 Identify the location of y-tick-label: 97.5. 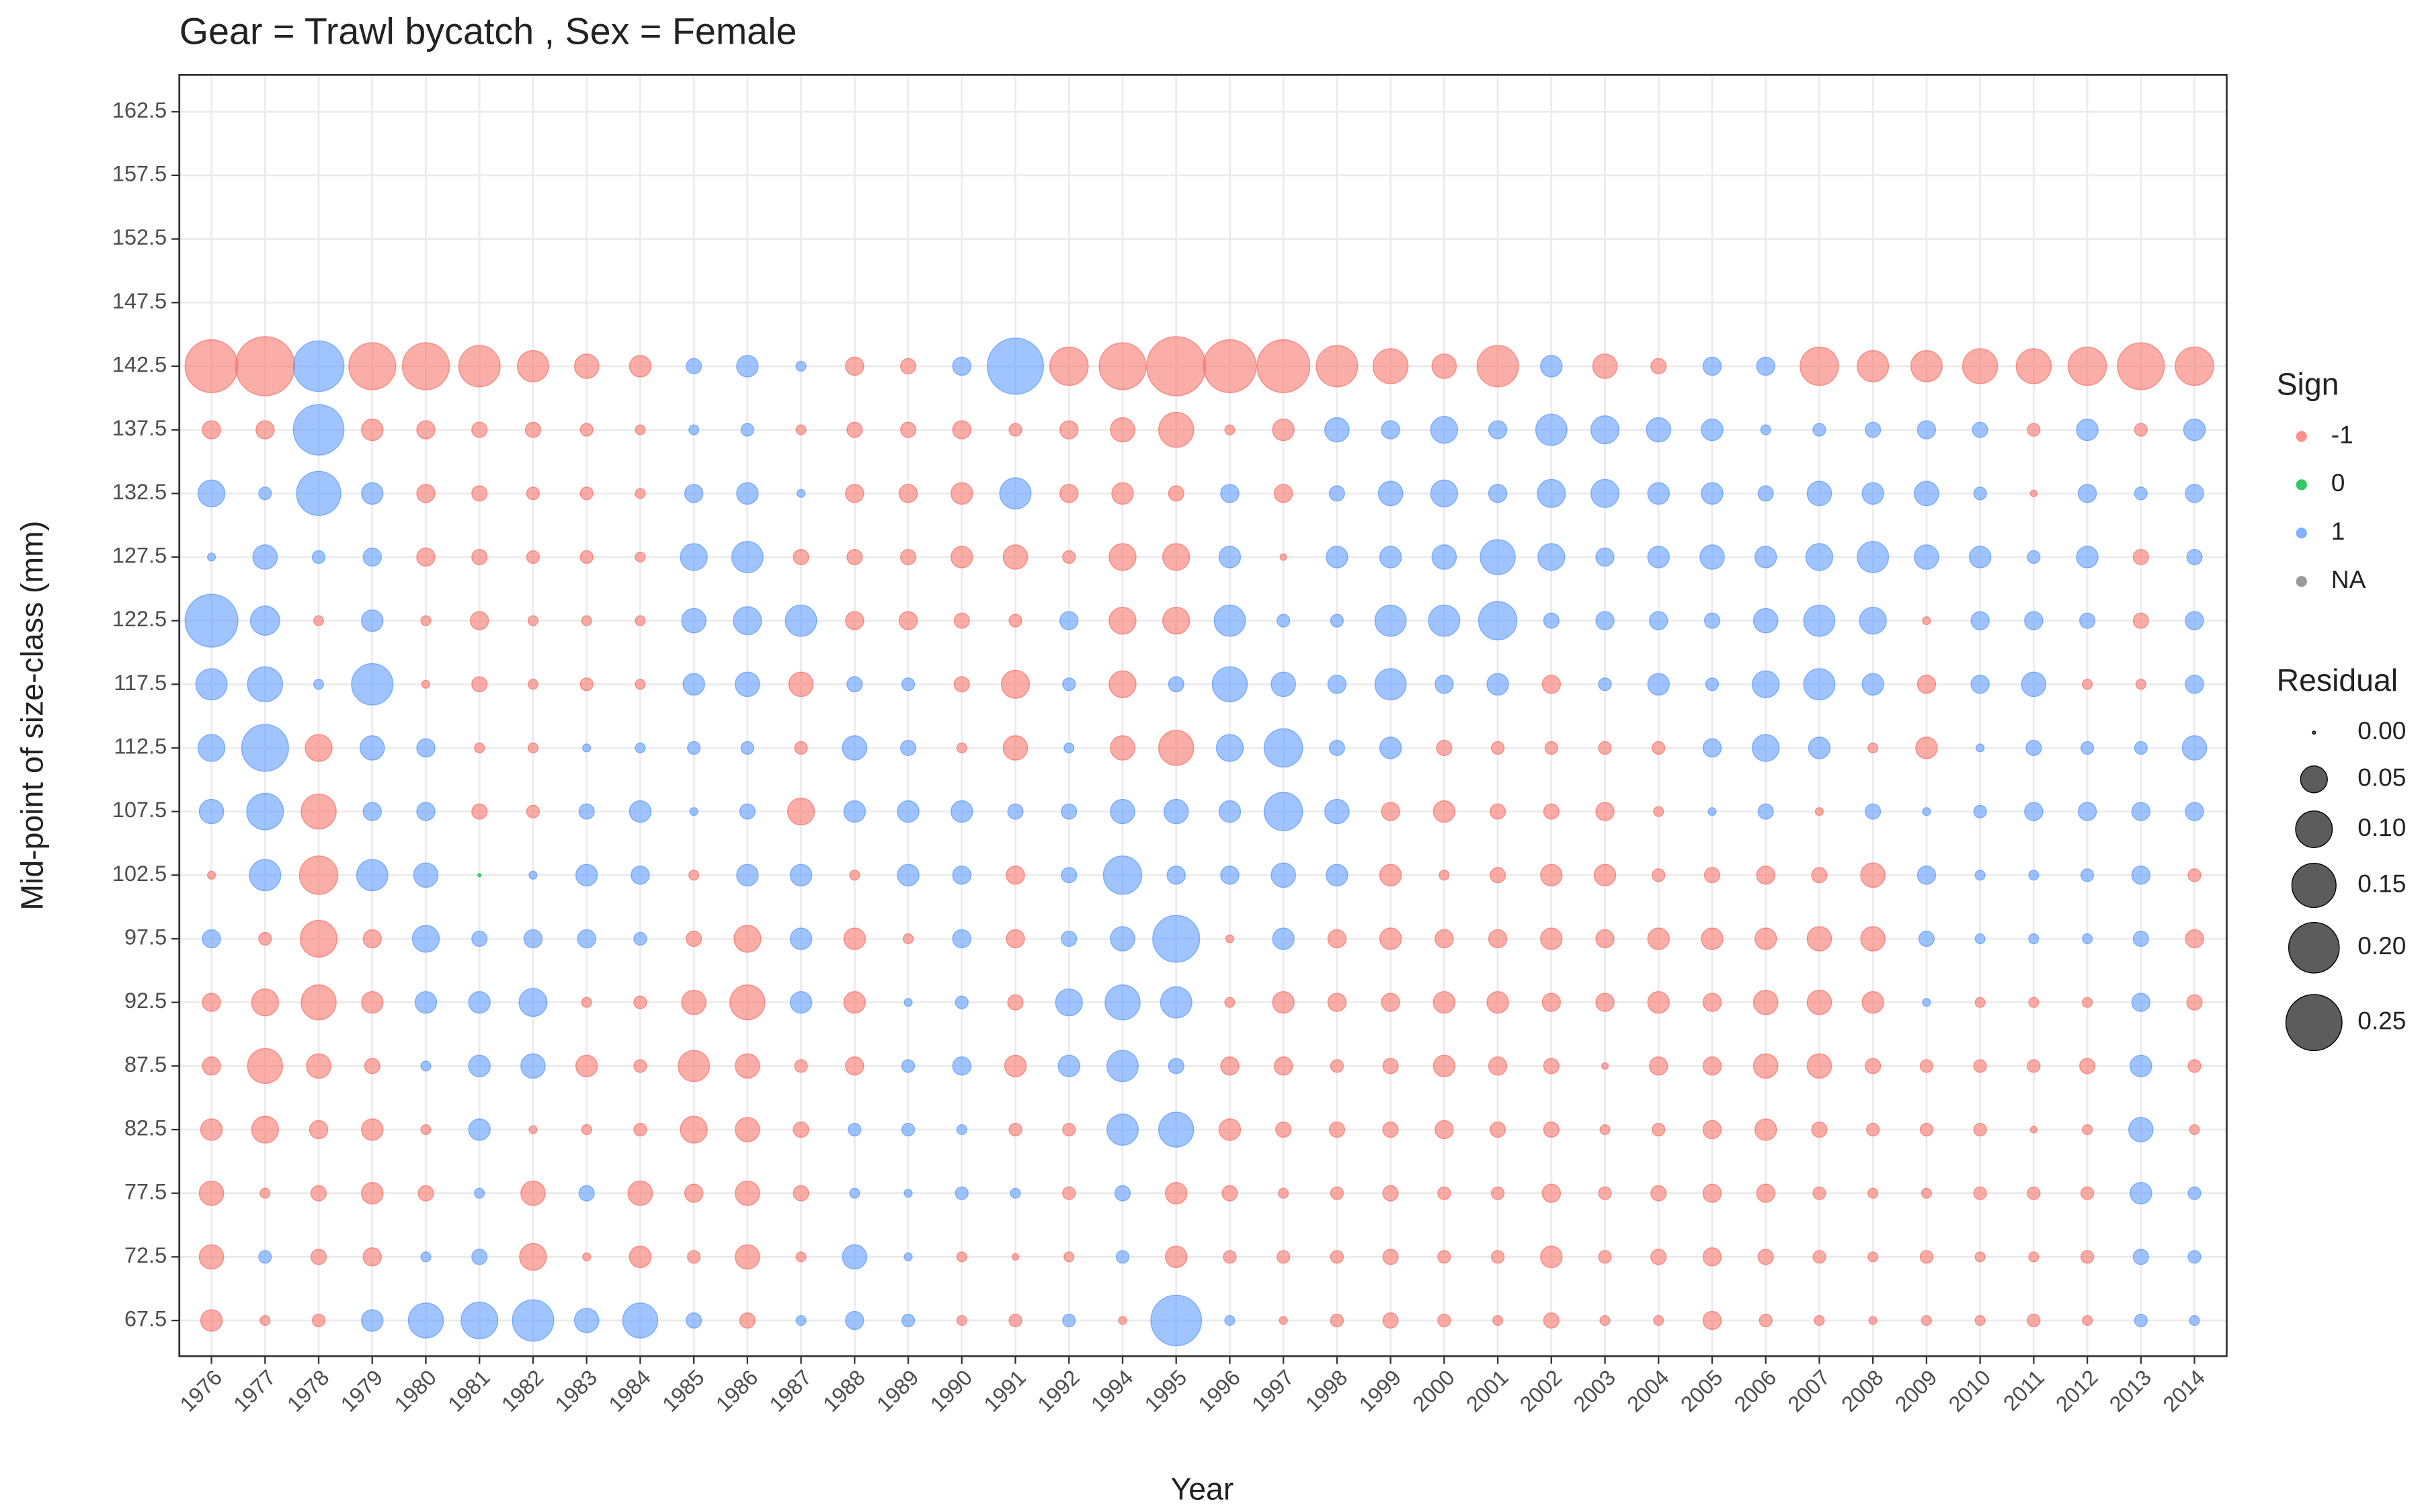
(145, 938).